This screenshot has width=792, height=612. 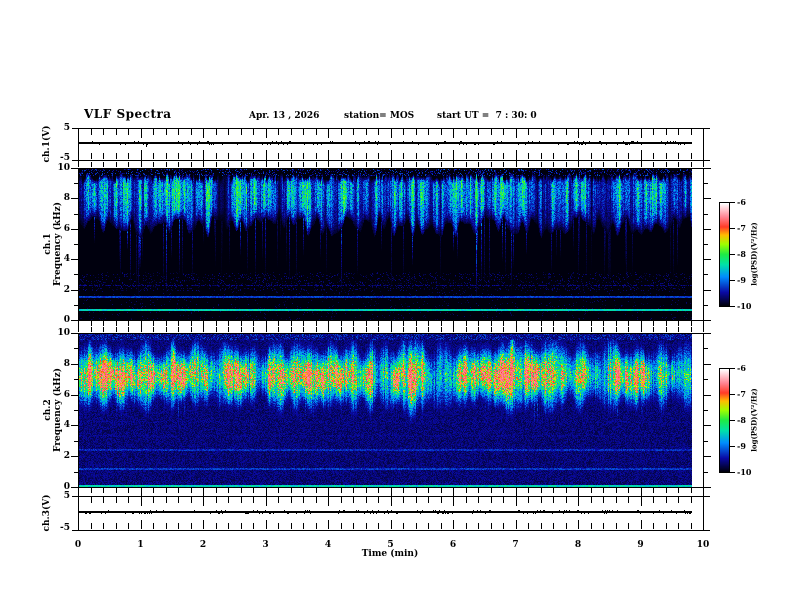 What do you see at coordinates (128, 114) in the screenshot?
I see `page-title: VLF Spectra` at bounding box center [128, 114].